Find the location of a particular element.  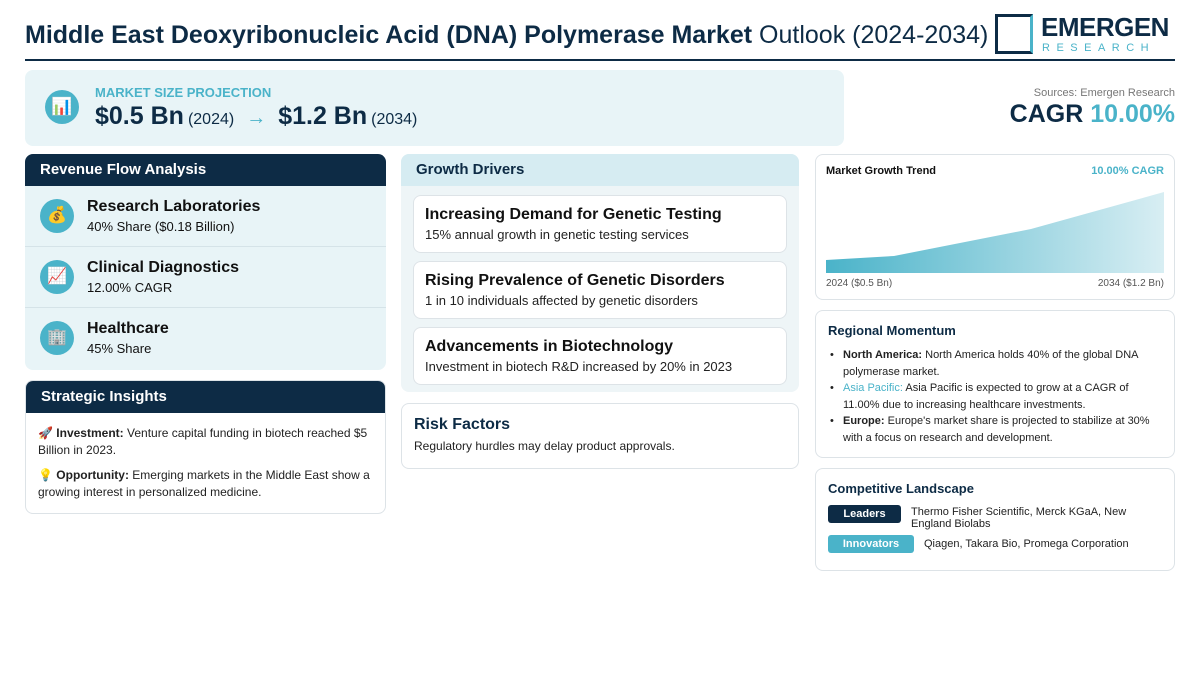

risk-title: Risk Factors is located at coordinates (462, 424).